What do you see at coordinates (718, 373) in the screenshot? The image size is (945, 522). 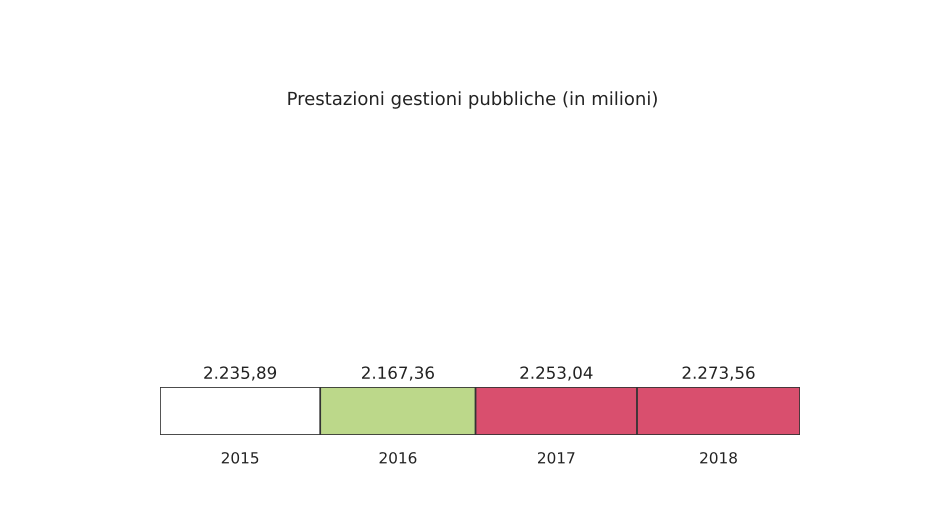 I see `data-label: 2.273,56` at bounding box center [718, 373].